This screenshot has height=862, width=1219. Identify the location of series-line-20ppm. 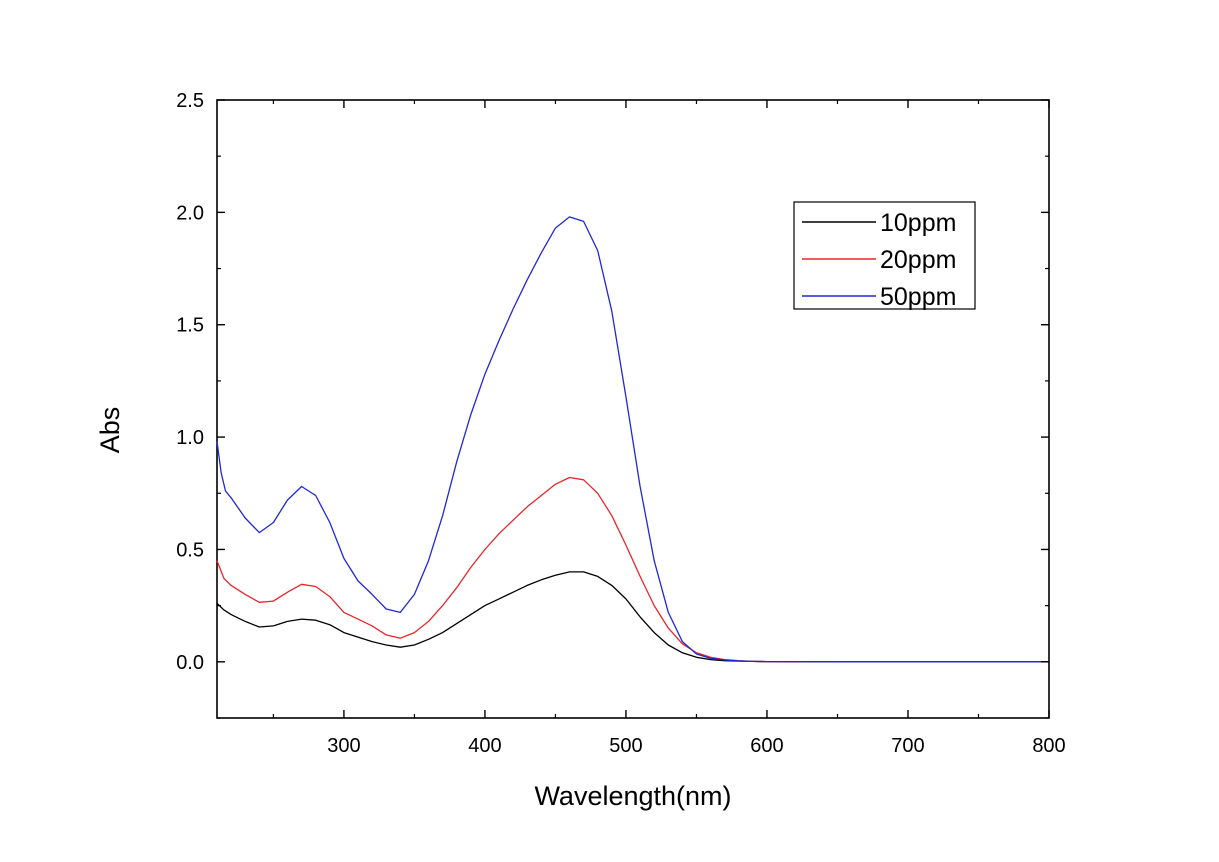
(632, 569).